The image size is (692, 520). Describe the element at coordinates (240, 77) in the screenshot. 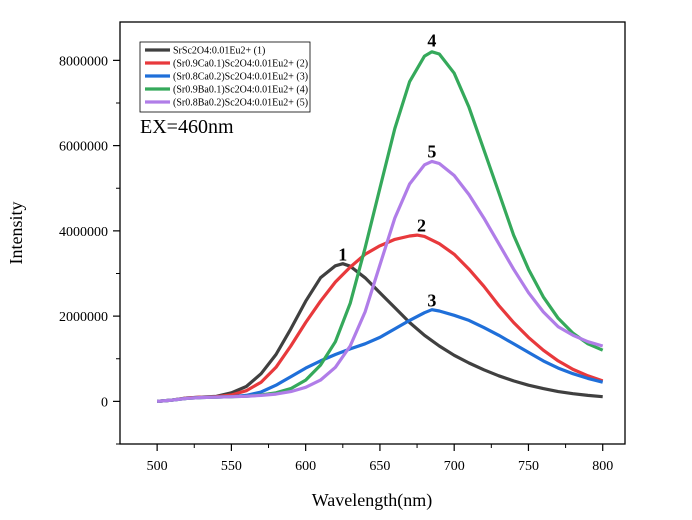

I see `legend-label-3: (Sr0.8Ca0.2)Sc2O4:0.01Eu2+ (3)` at that location.